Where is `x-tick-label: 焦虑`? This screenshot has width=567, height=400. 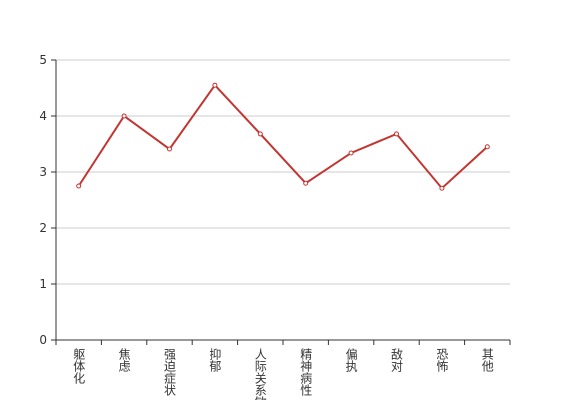 x-tick-label: 焦虑 is located at coordinates (124, 360).